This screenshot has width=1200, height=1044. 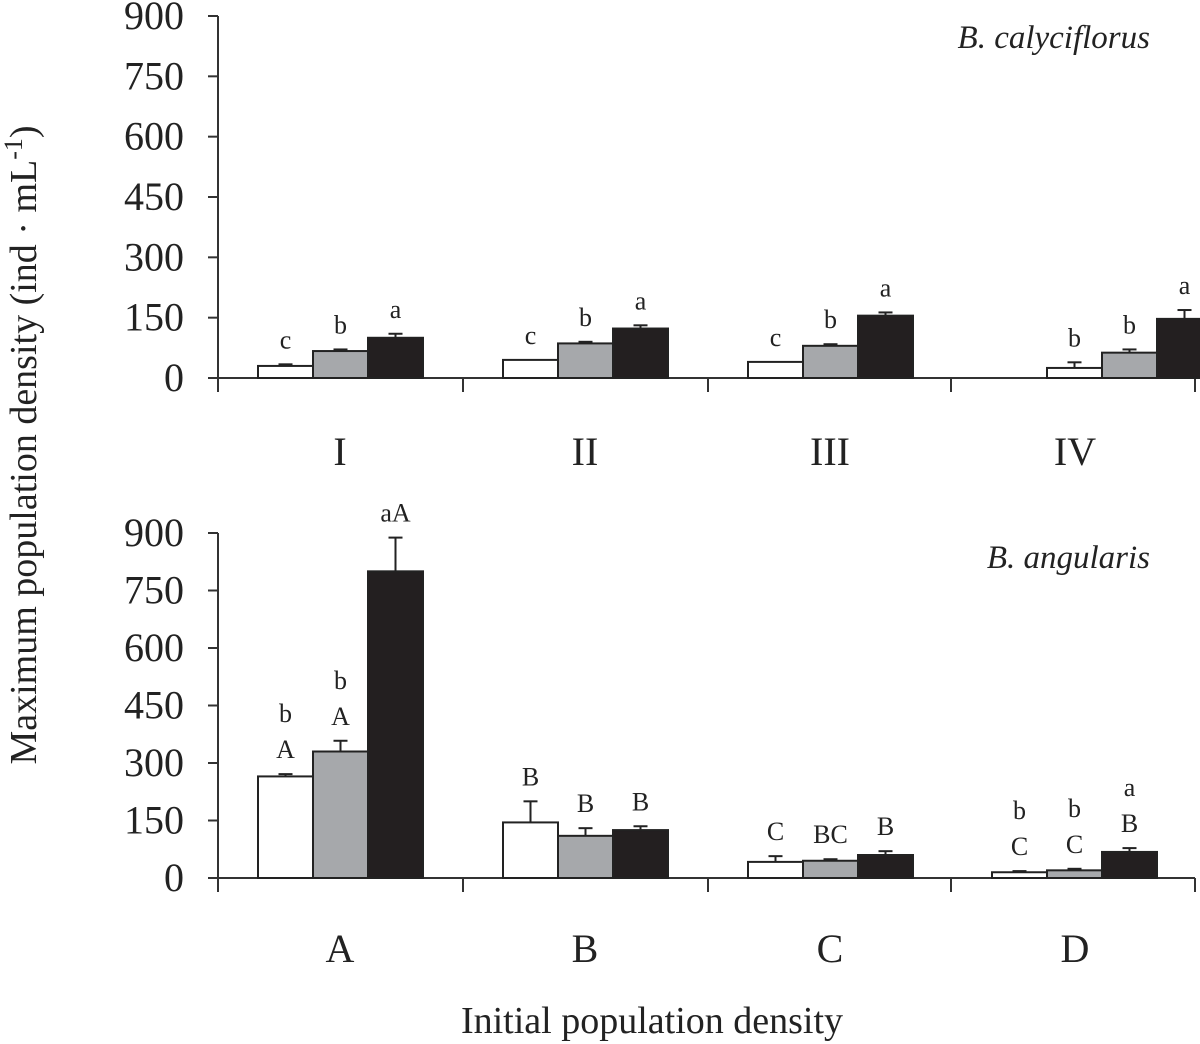 I want to click on category-label: A, so click(x=340, y=948).